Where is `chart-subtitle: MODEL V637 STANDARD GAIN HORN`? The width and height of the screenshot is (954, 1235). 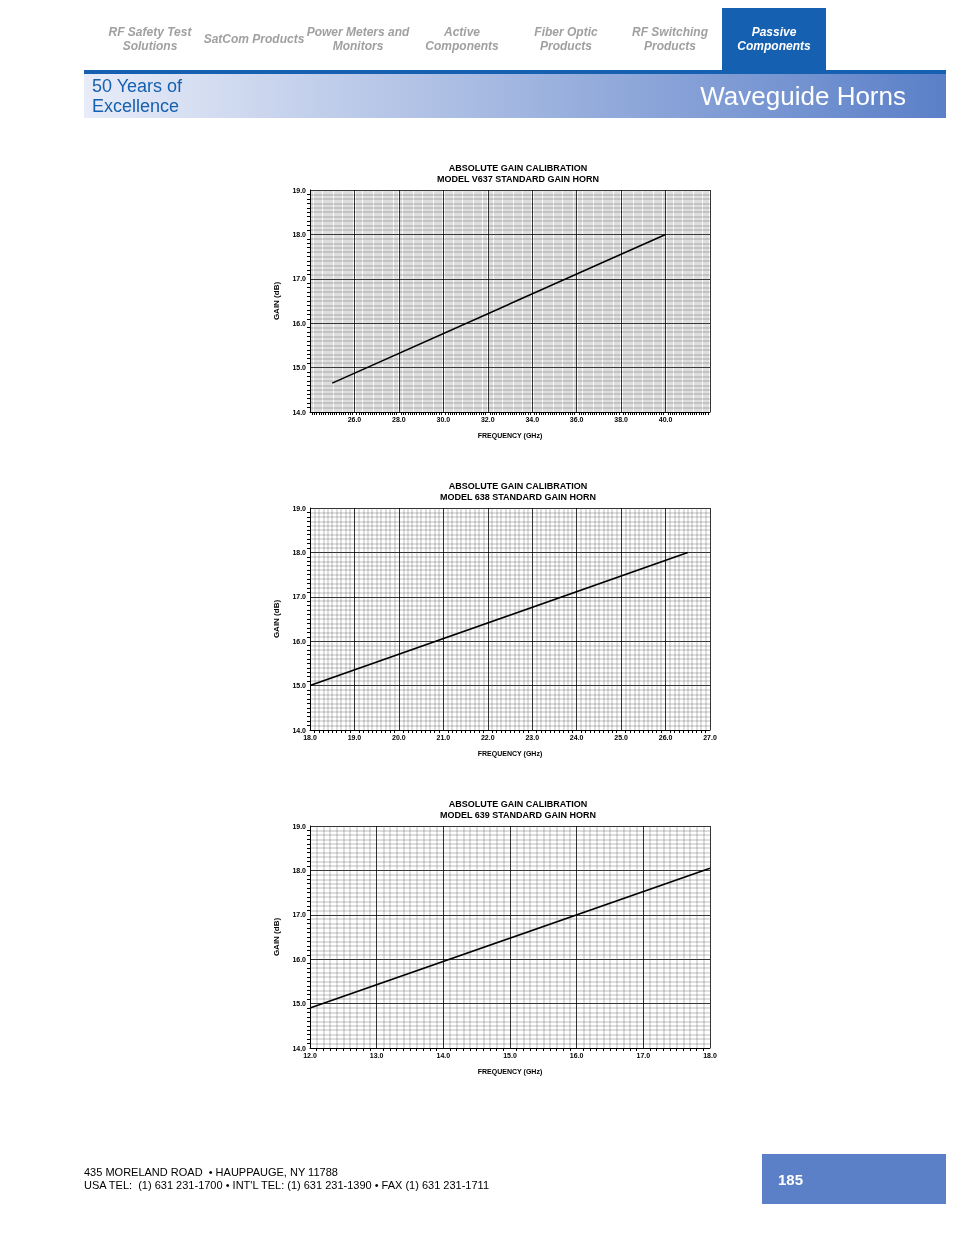 chart-subtitle: MODEL V637 STANDARD GAIN HORN is located at coordinates (518, 178).